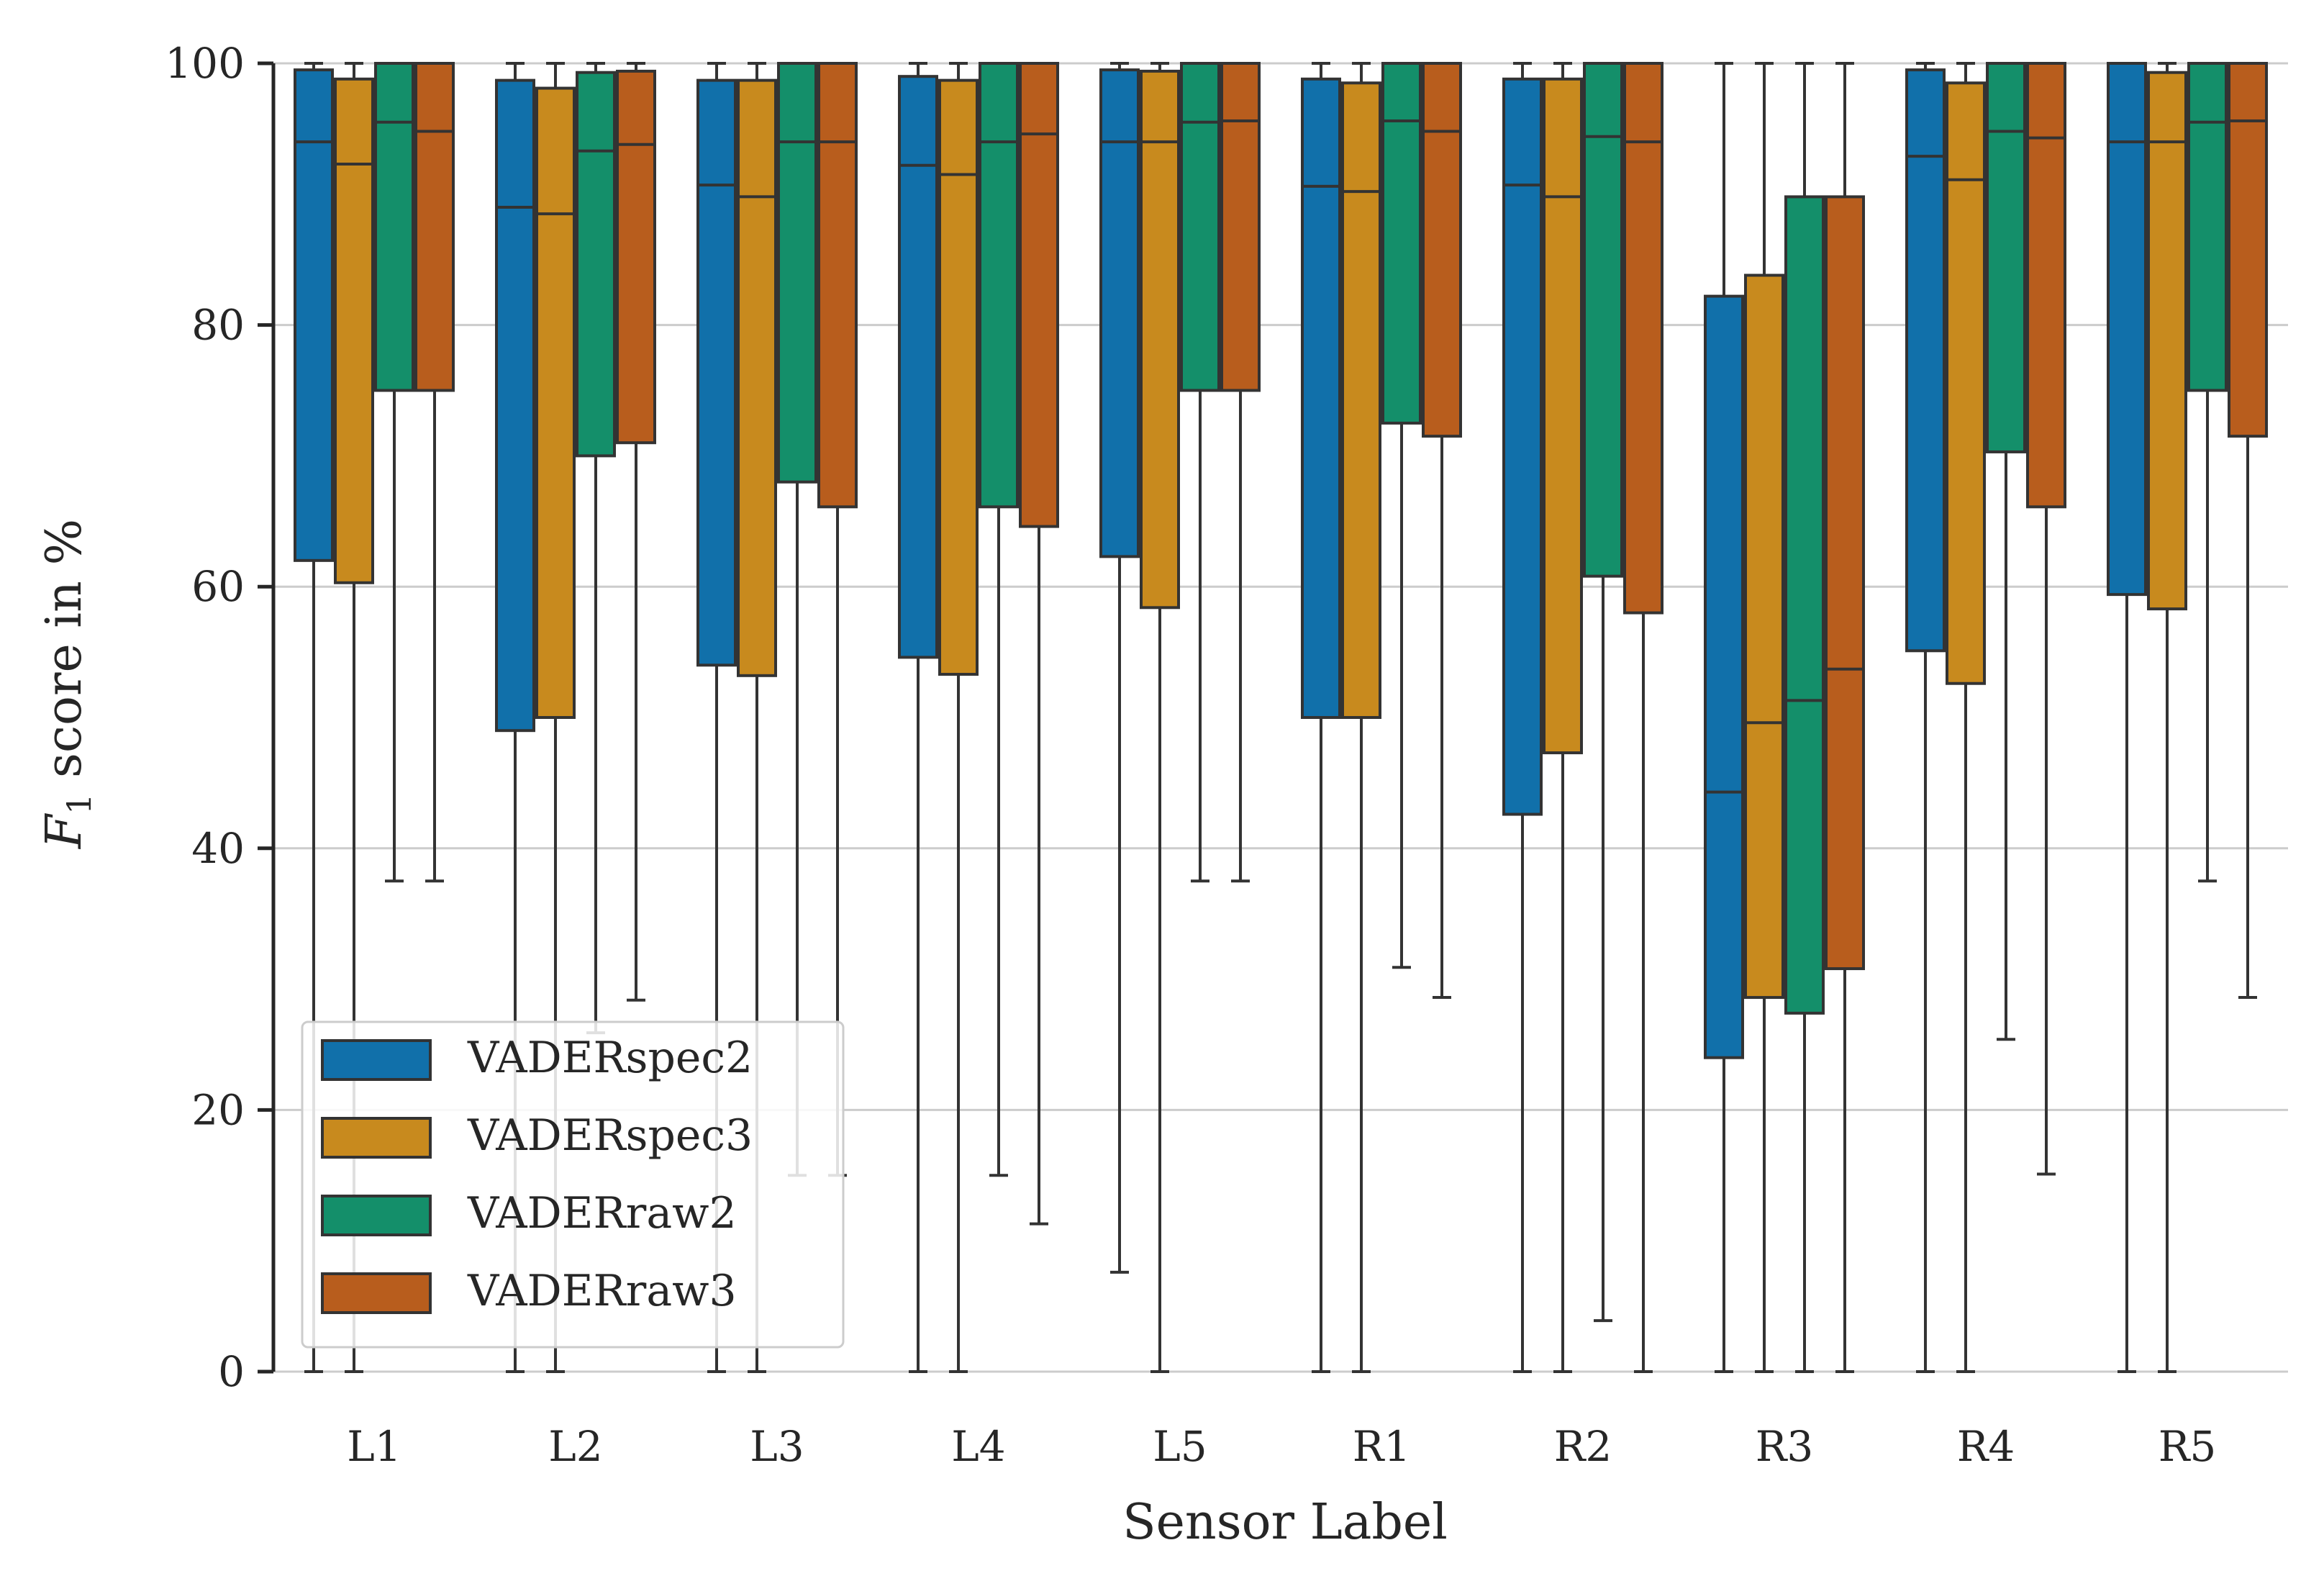  I want to click on legend: VADERspec2 VADERspec3 VADERraw2 VADERraw3, so click(573, 1184).